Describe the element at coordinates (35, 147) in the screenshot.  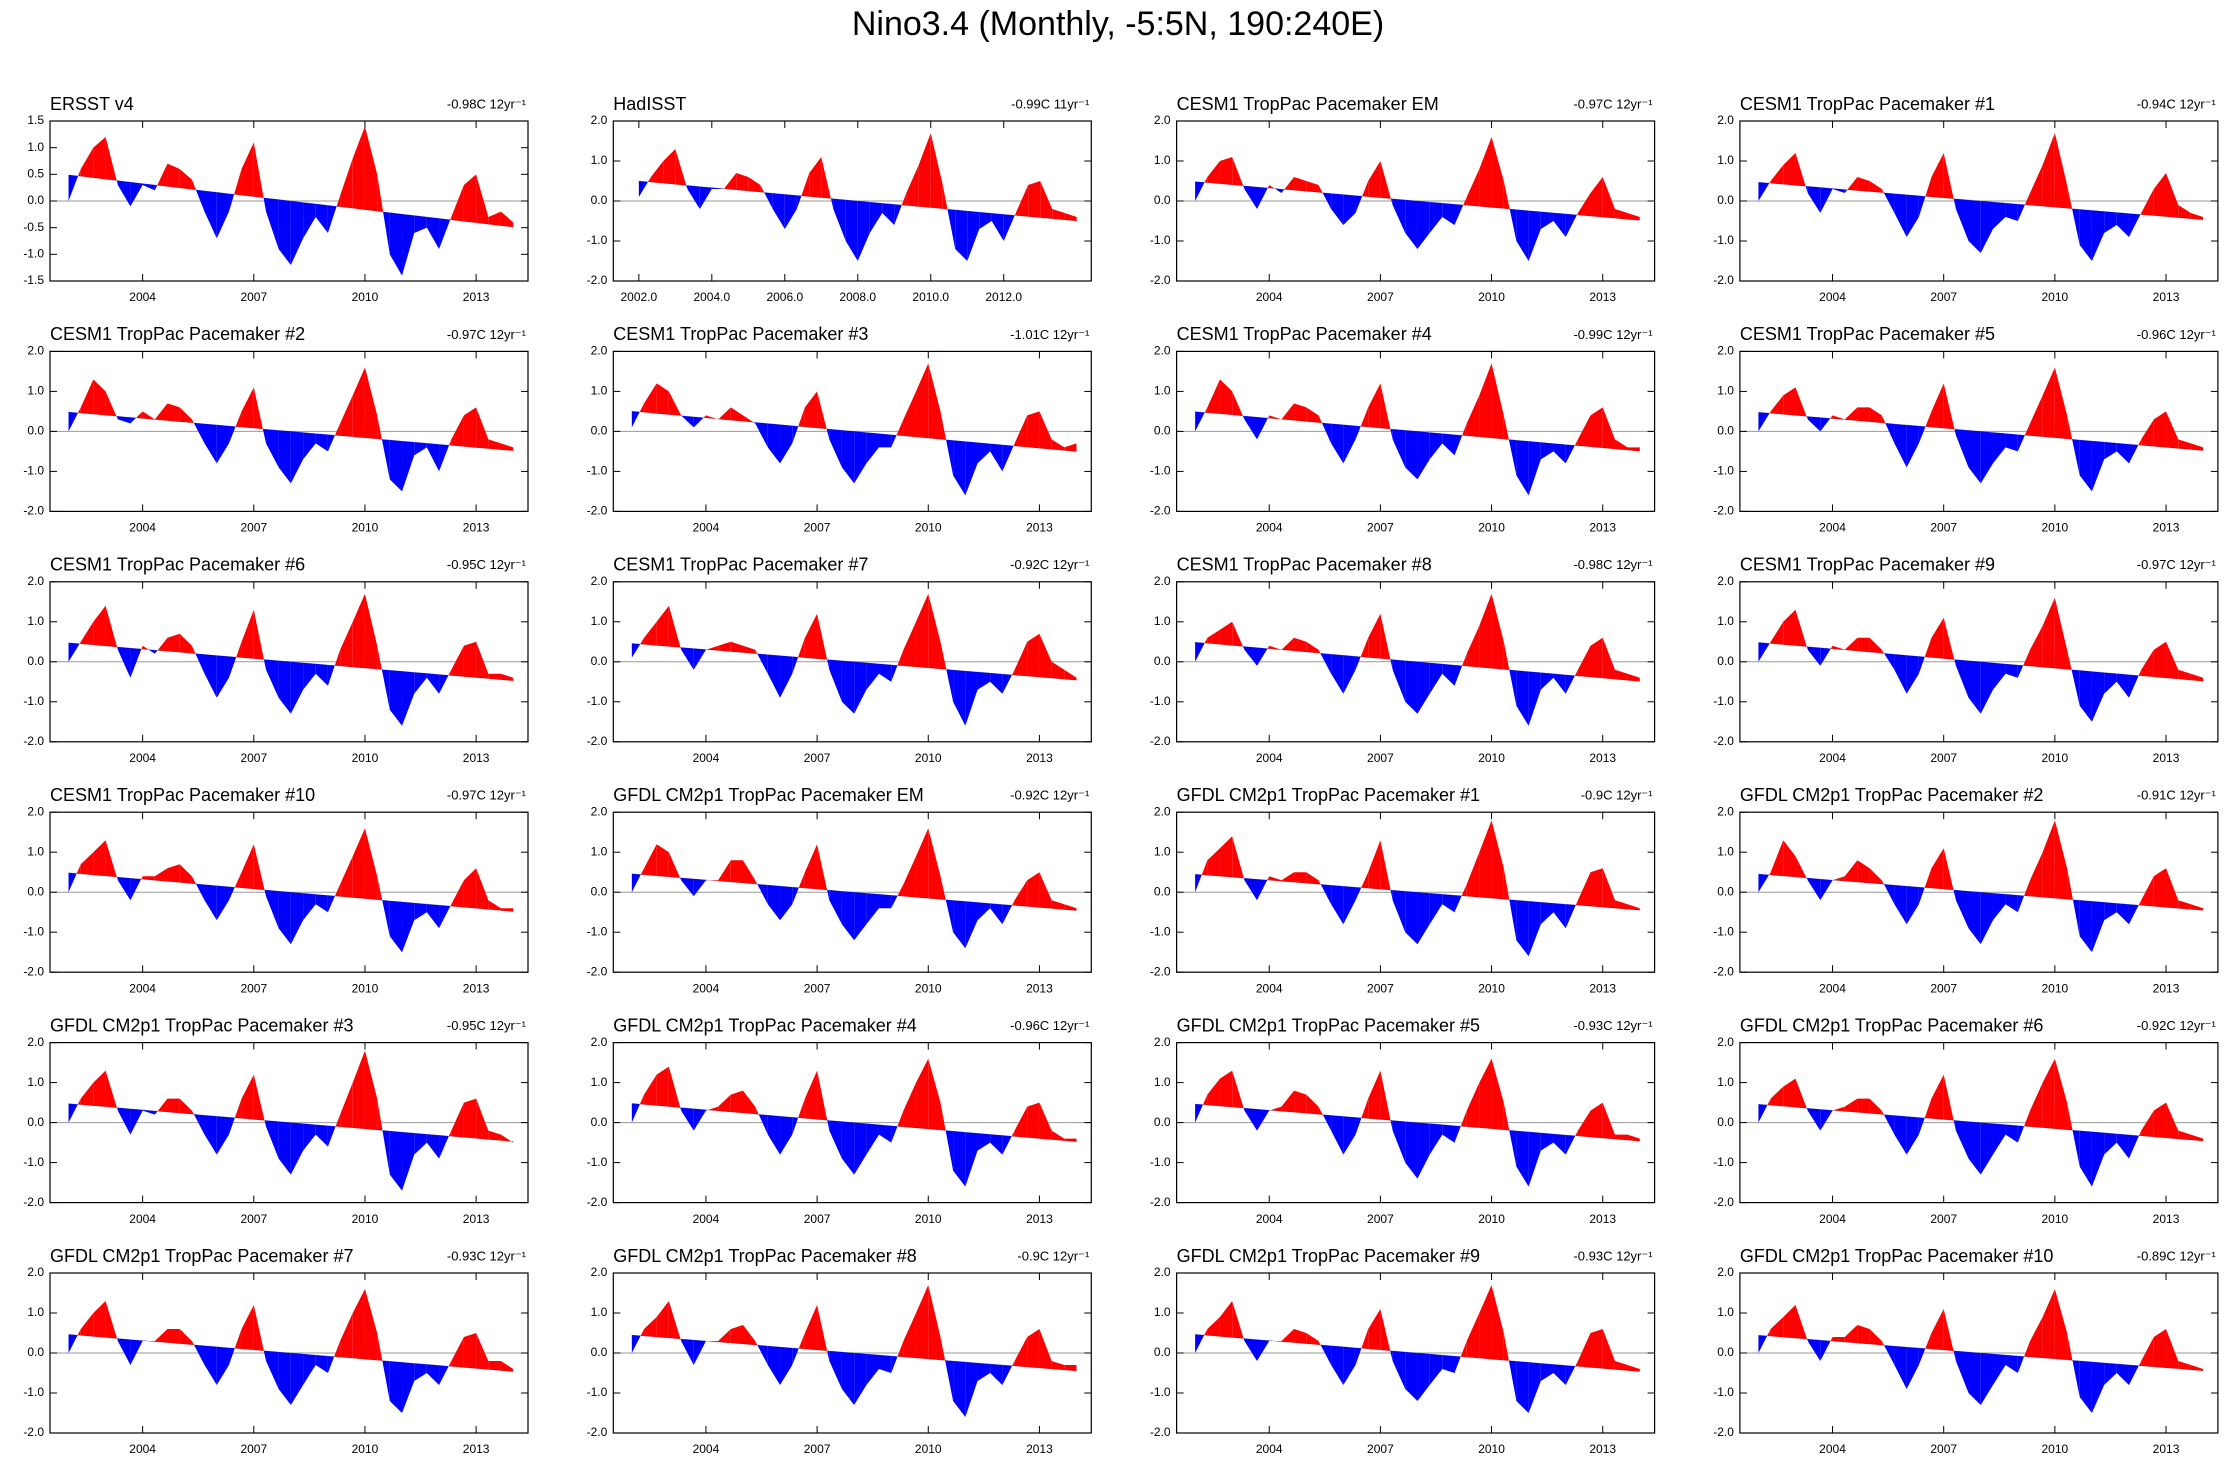
I see `y-tick-label: 1.0` at that location.